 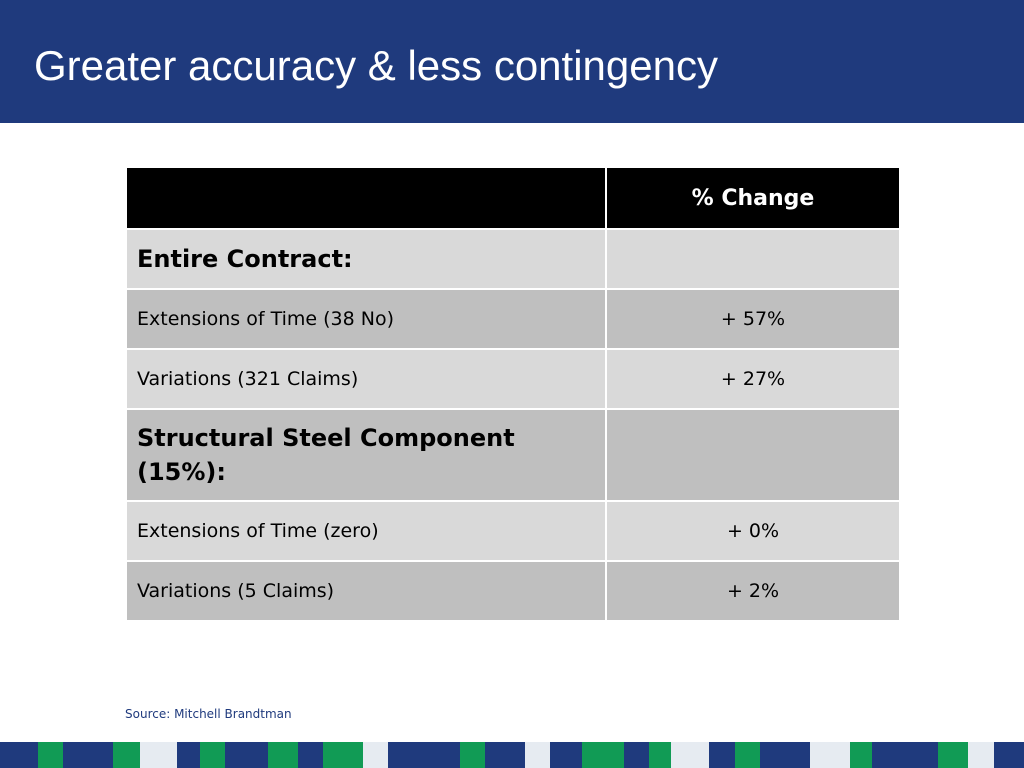 What do you see at coordinates (753, 591) in the screenshot?
I see `row-value: + 2%` at bounding box center [753, 591].